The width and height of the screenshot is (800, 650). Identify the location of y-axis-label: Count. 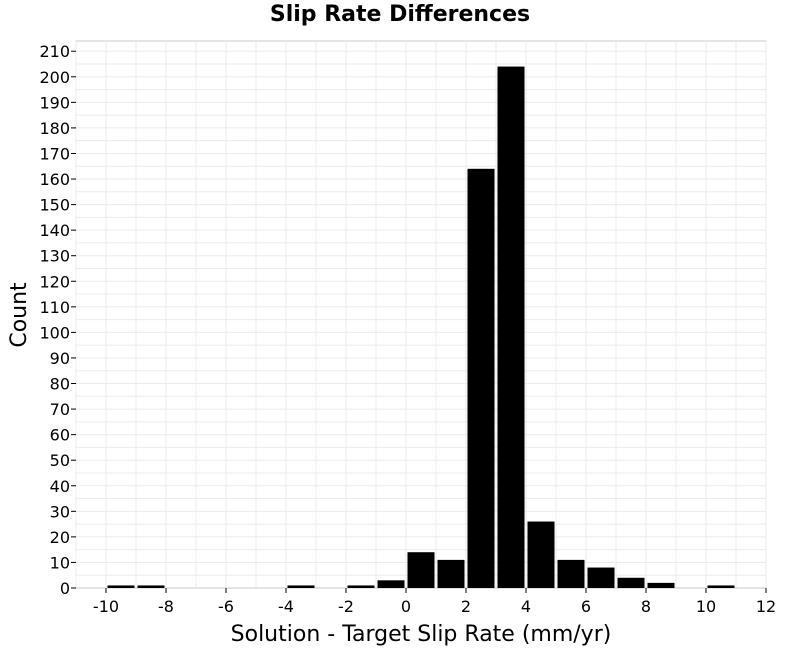
(19, 315).